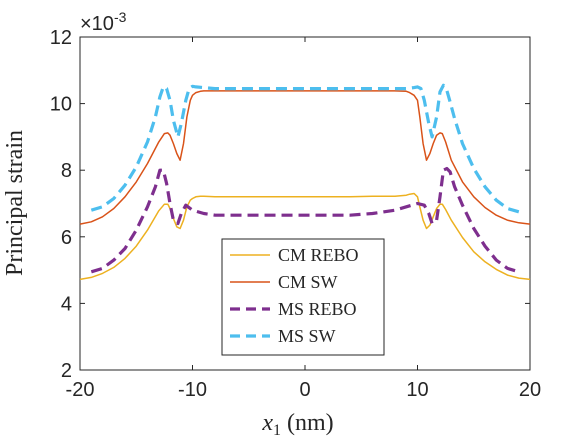 This screenshot has width=586, height=440. I want to click on y-tick-label: 2, so click(66, 371).